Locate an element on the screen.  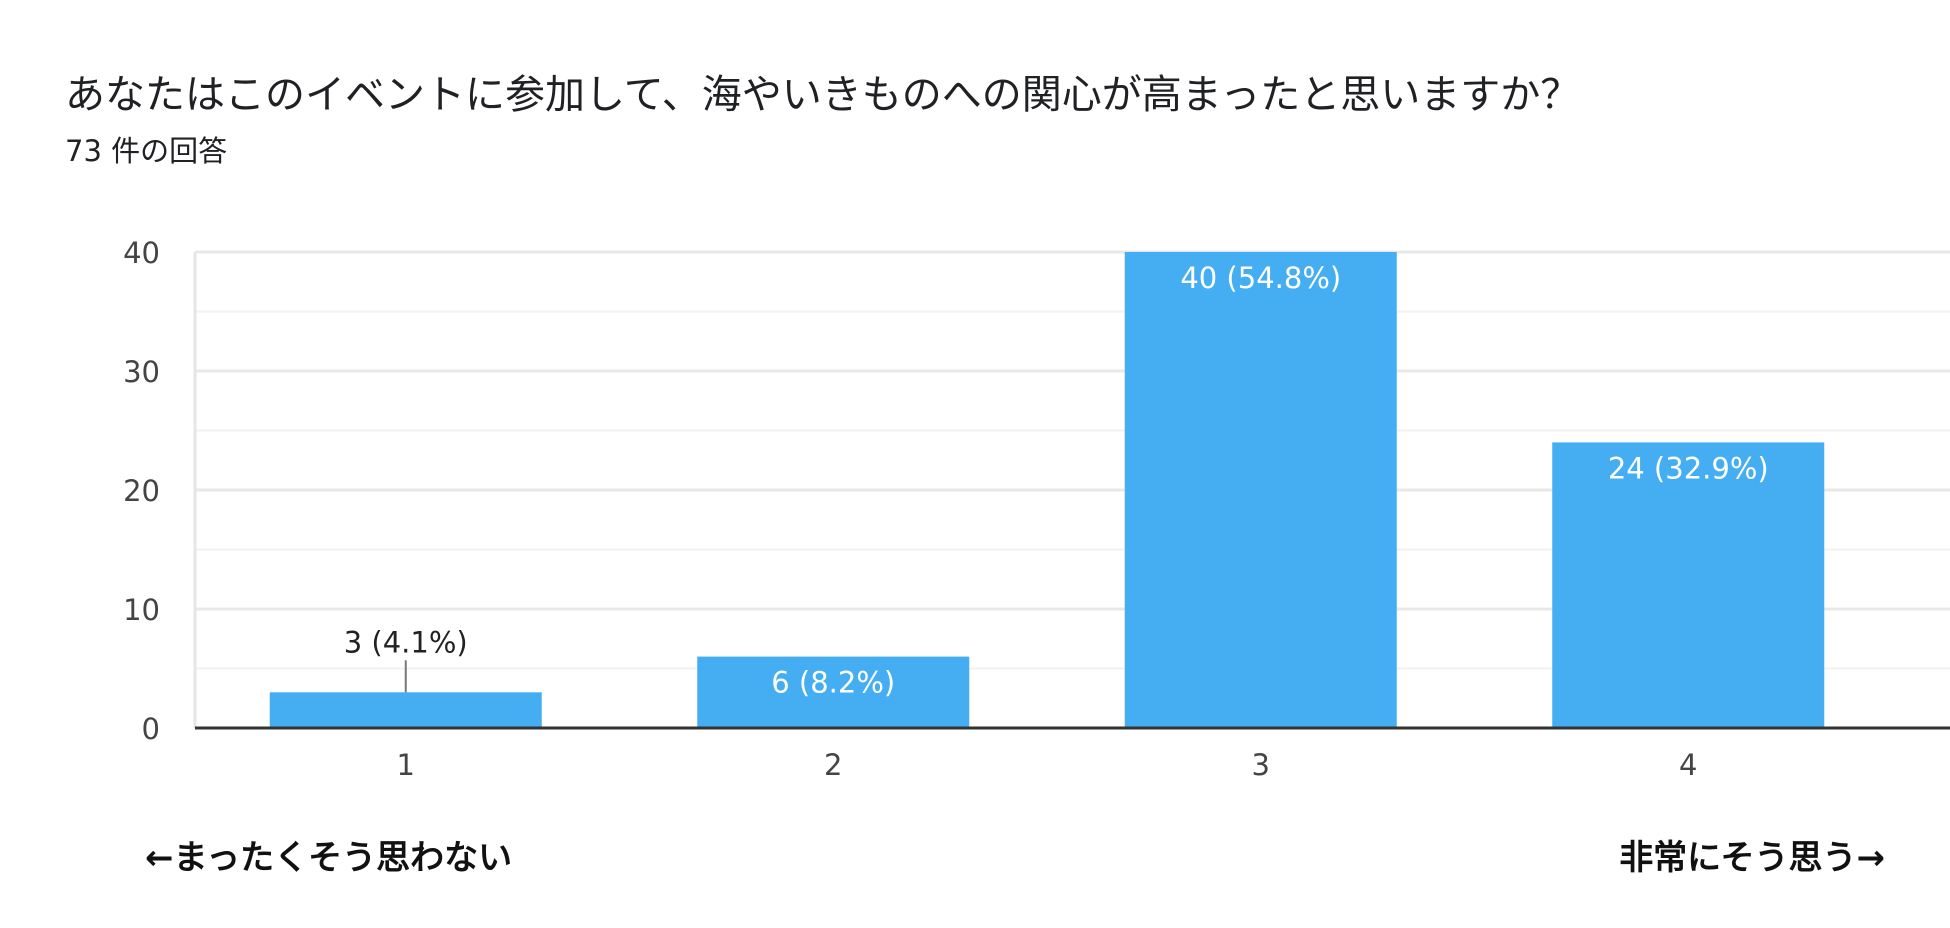
y-tick-label: 40 is located at coordinates (141, 253).